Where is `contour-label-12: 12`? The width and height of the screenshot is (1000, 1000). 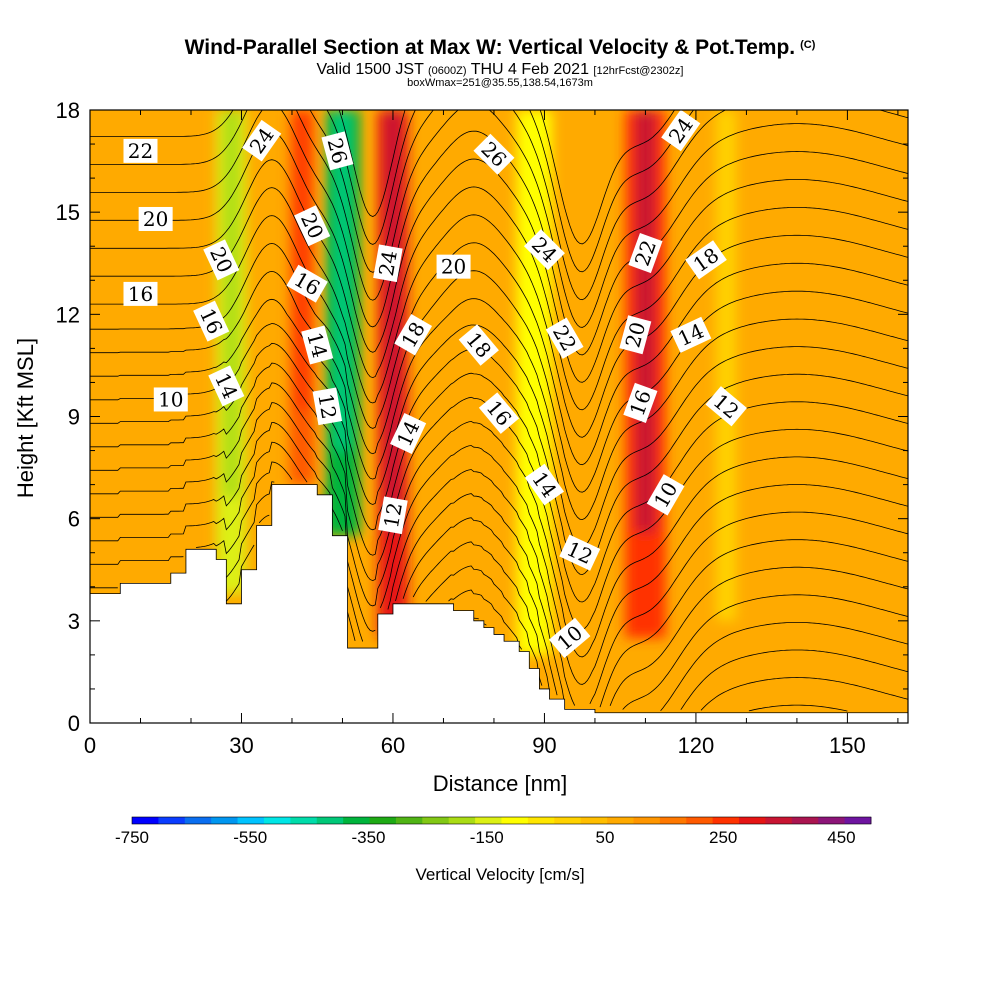
contour-label-12: 12 is located at coordinates (327, 406).